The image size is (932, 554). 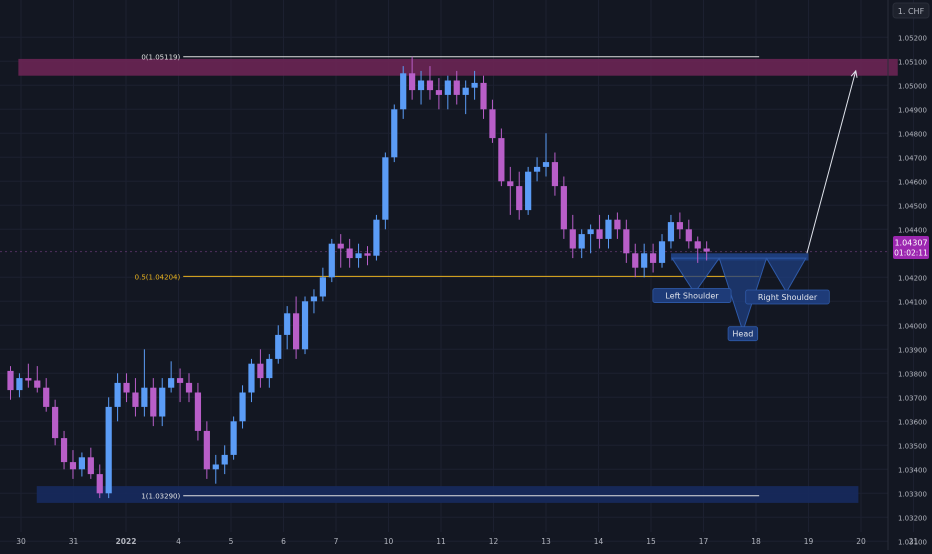 I want to click on annotation-label: Left Shoulder, so click(x=692, y=296).